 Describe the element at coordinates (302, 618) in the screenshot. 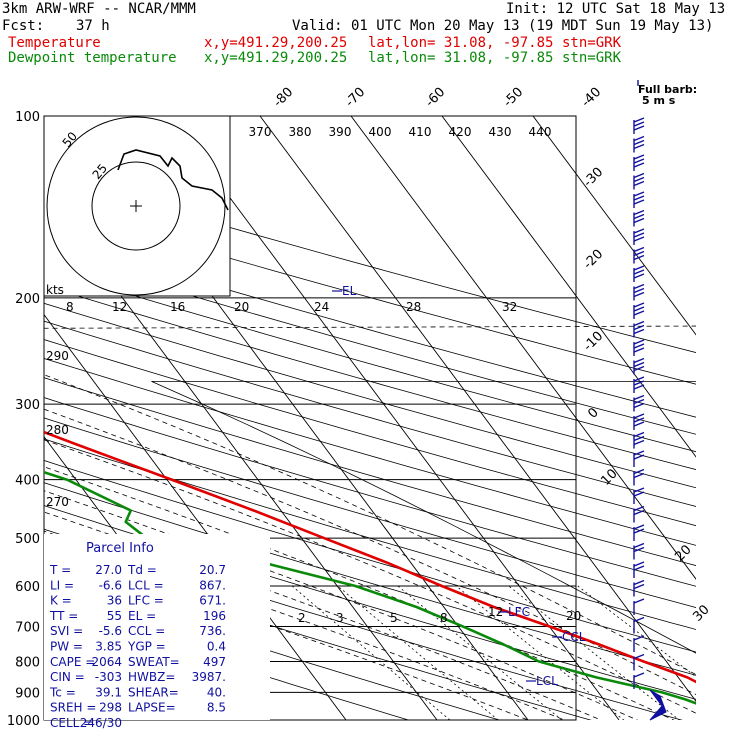

I see `mixing-ratio-label: 2` at that location.